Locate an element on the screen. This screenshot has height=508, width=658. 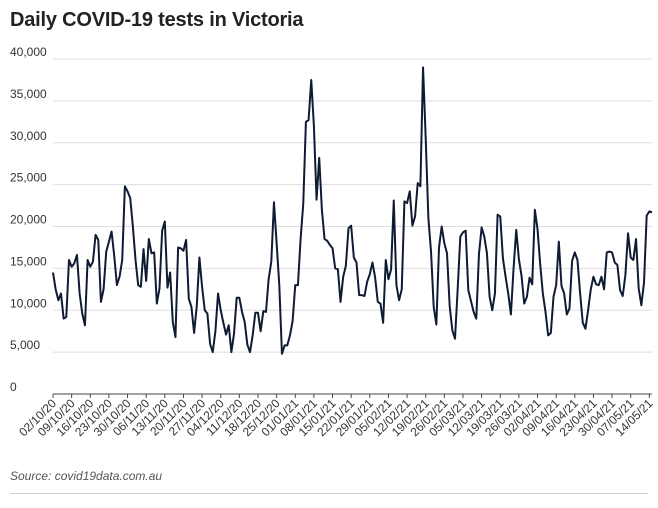
y-tick-label: 35,000 is located at coordinates (28, 94).